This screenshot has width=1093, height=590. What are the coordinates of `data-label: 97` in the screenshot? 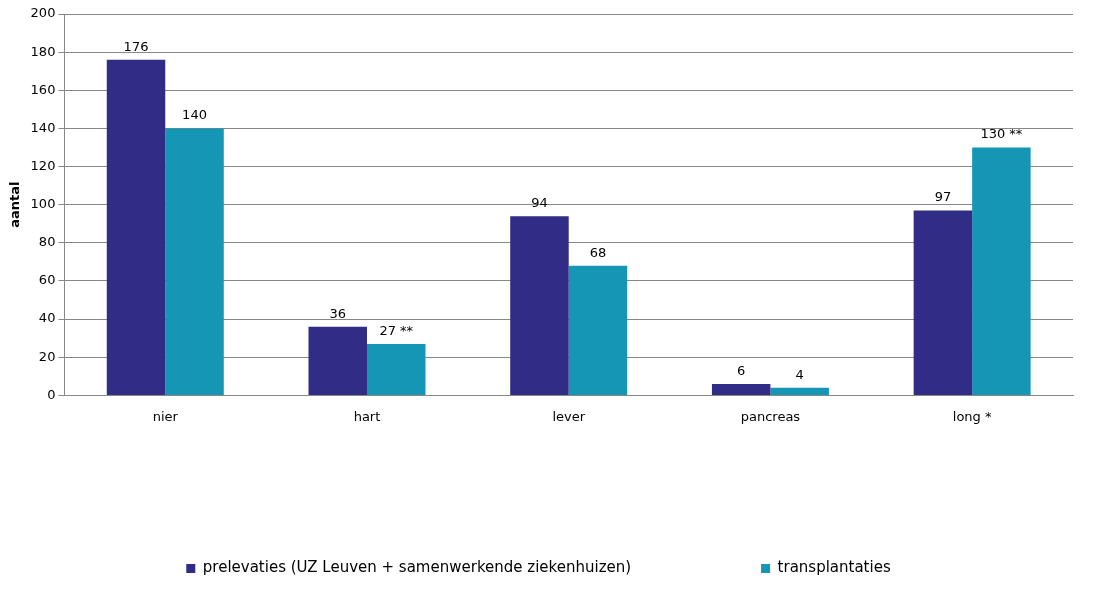 It's located at (943, 197).